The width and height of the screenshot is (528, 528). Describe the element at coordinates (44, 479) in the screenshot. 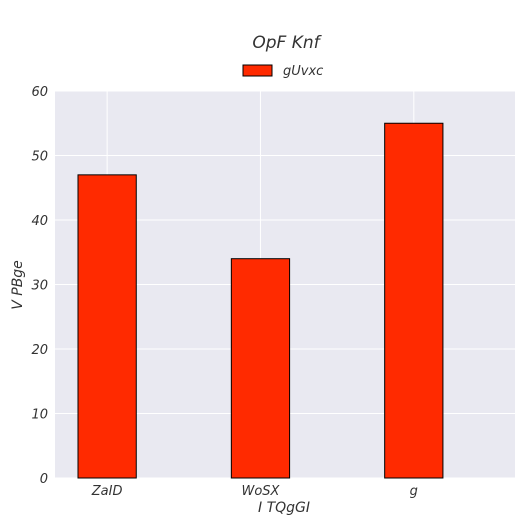

I see `y-tick-label: 0` at that location.